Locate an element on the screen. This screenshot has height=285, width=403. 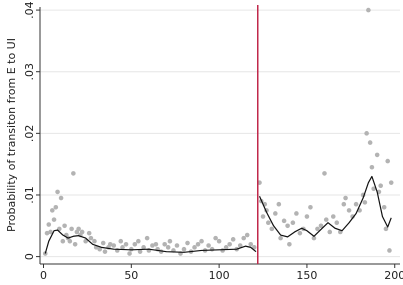
x-tick-label: 50 is located at coordinates (131, 275).